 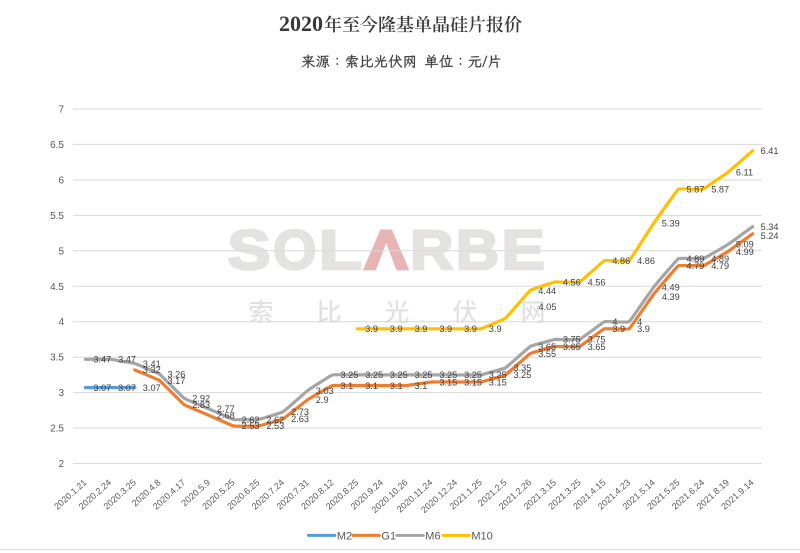 What do you see at coordinates (671, 287) in the screenshot?
I see `svg-text: 4.49` at bounding box center [671, 287].